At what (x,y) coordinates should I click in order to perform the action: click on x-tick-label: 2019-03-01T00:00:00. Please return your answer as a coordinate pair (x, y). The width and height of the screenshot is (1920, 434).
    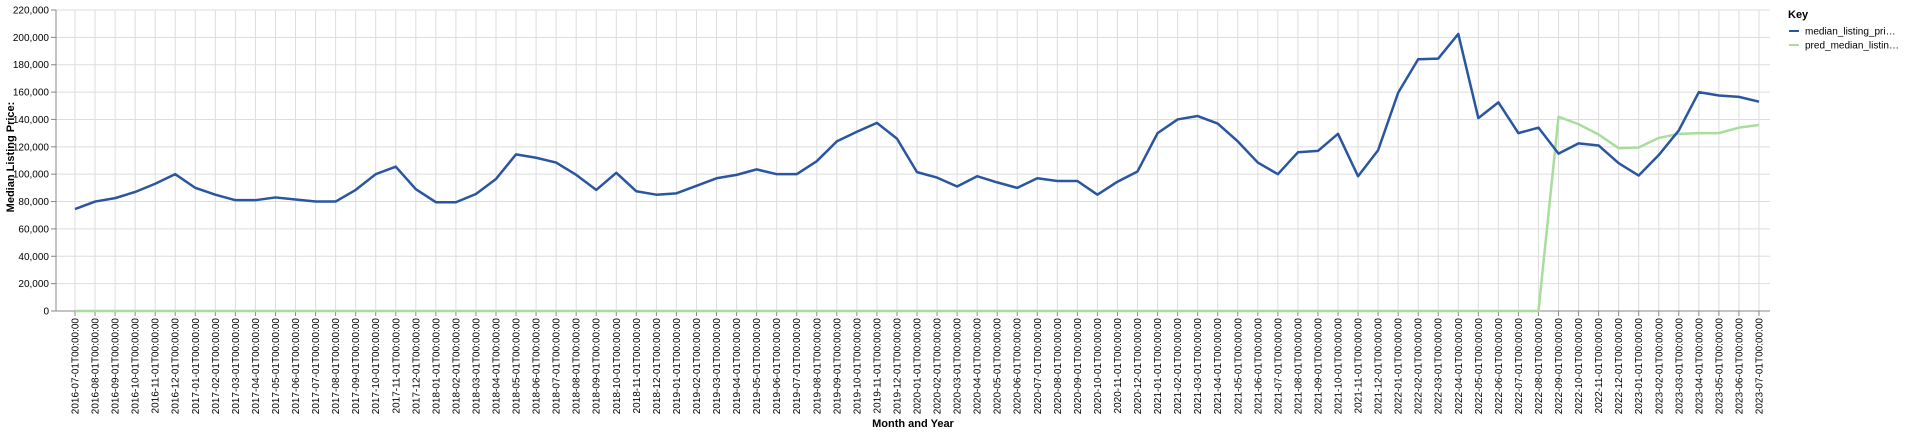
    Looking at the image, I should click on (717, 366).